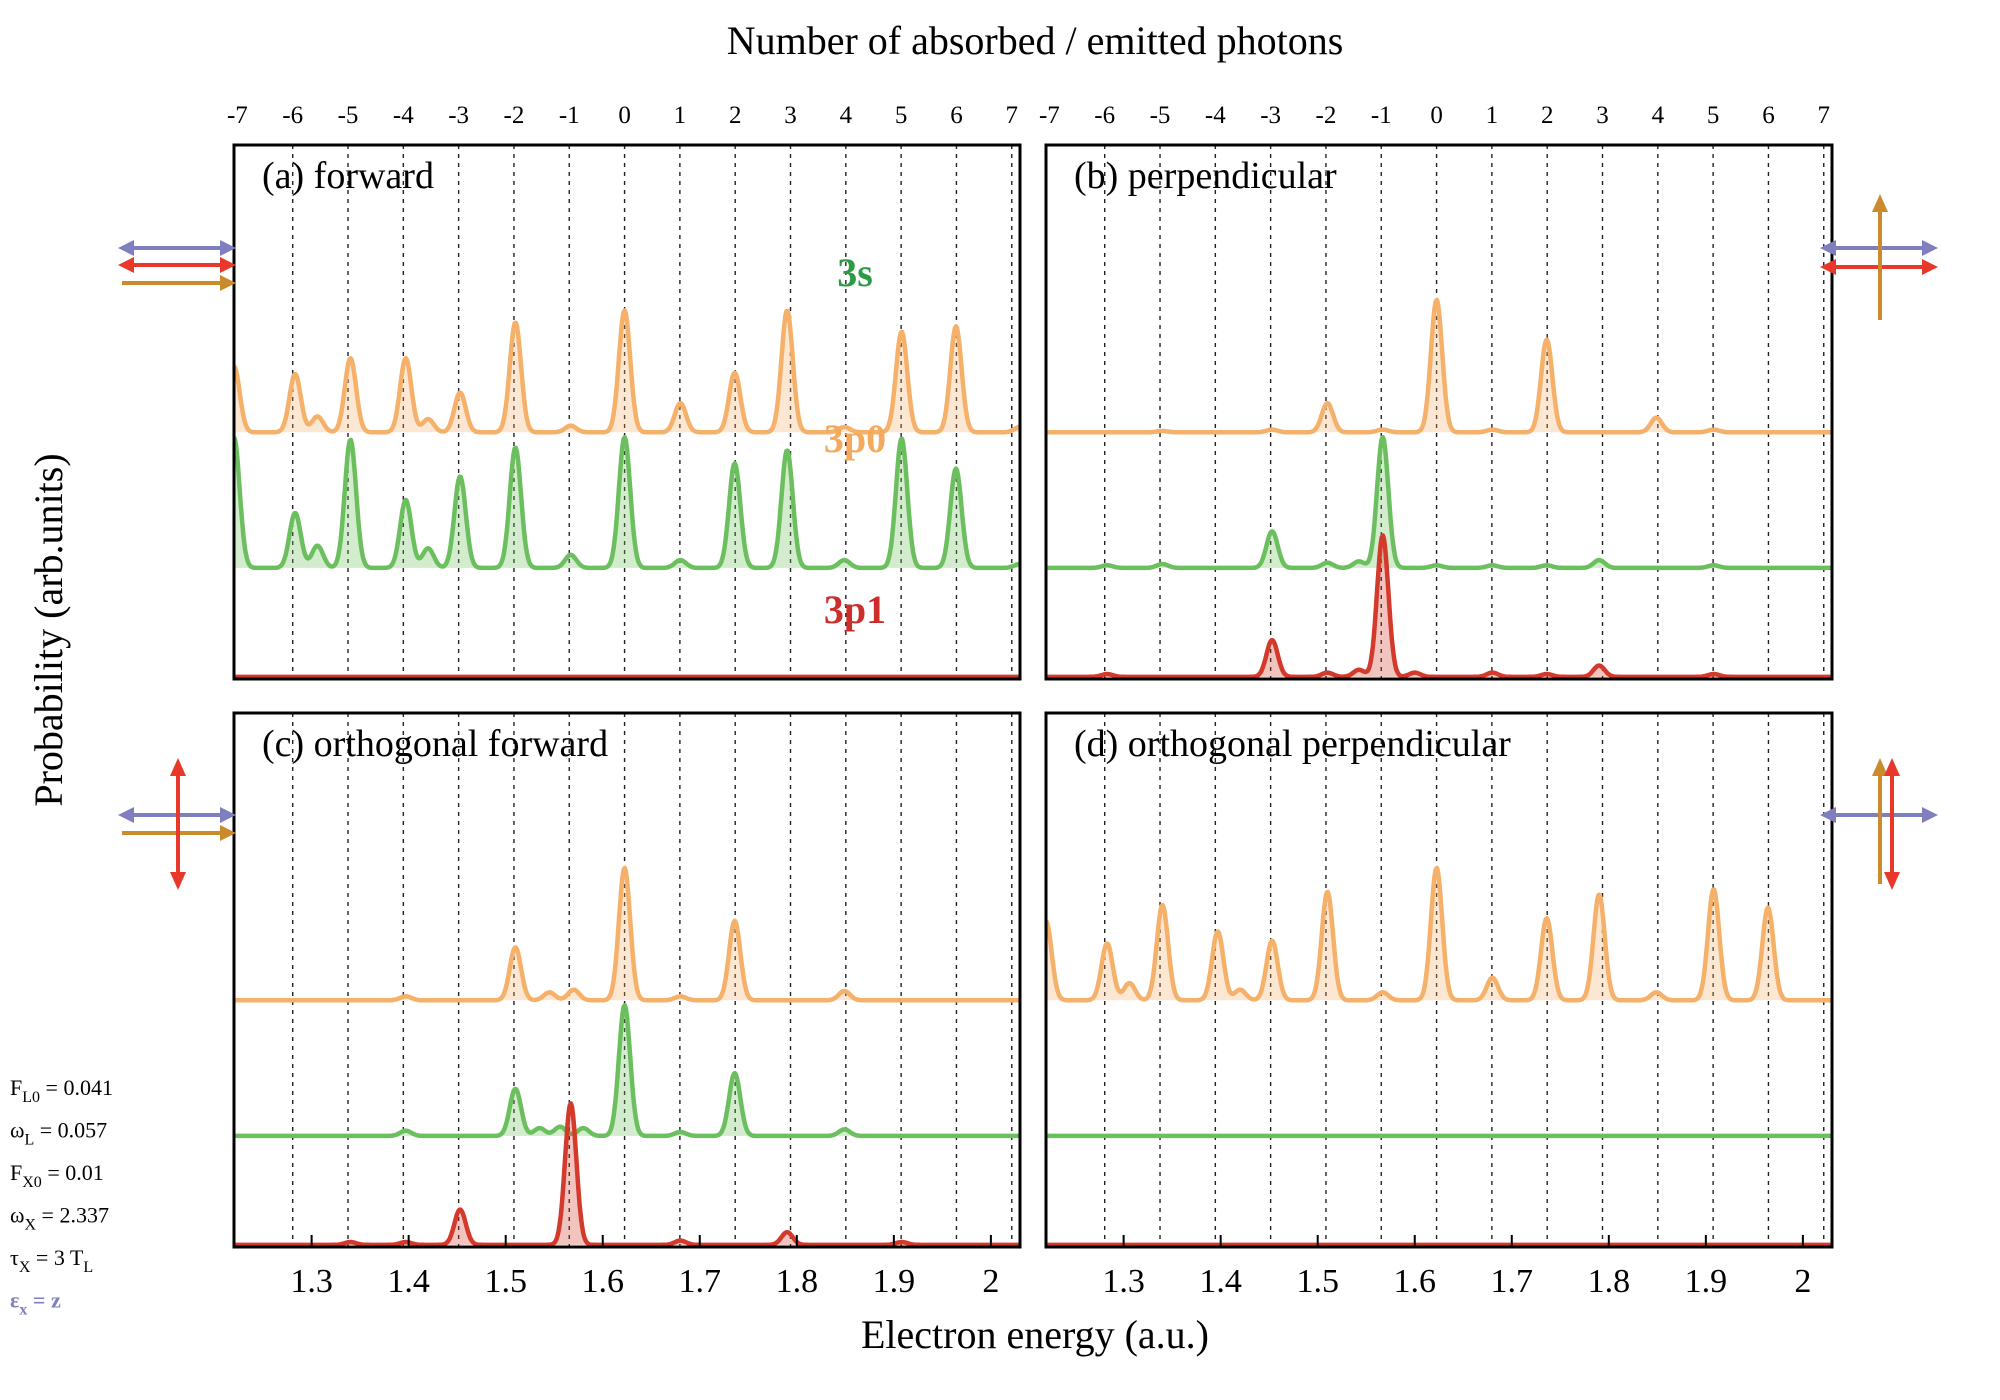  What do you see at coordinates (59, 1218) in the screenshot?
I see `param-line: ωX = 2.337` at bounding box center [59, 1218].